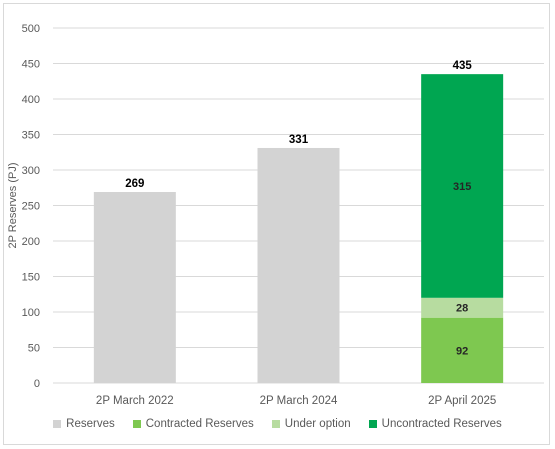 The height and width of the screenshot is (449, 555). I want to click on legend-label-contracted-reserves: Contracted Reserves, so click(199, 424).